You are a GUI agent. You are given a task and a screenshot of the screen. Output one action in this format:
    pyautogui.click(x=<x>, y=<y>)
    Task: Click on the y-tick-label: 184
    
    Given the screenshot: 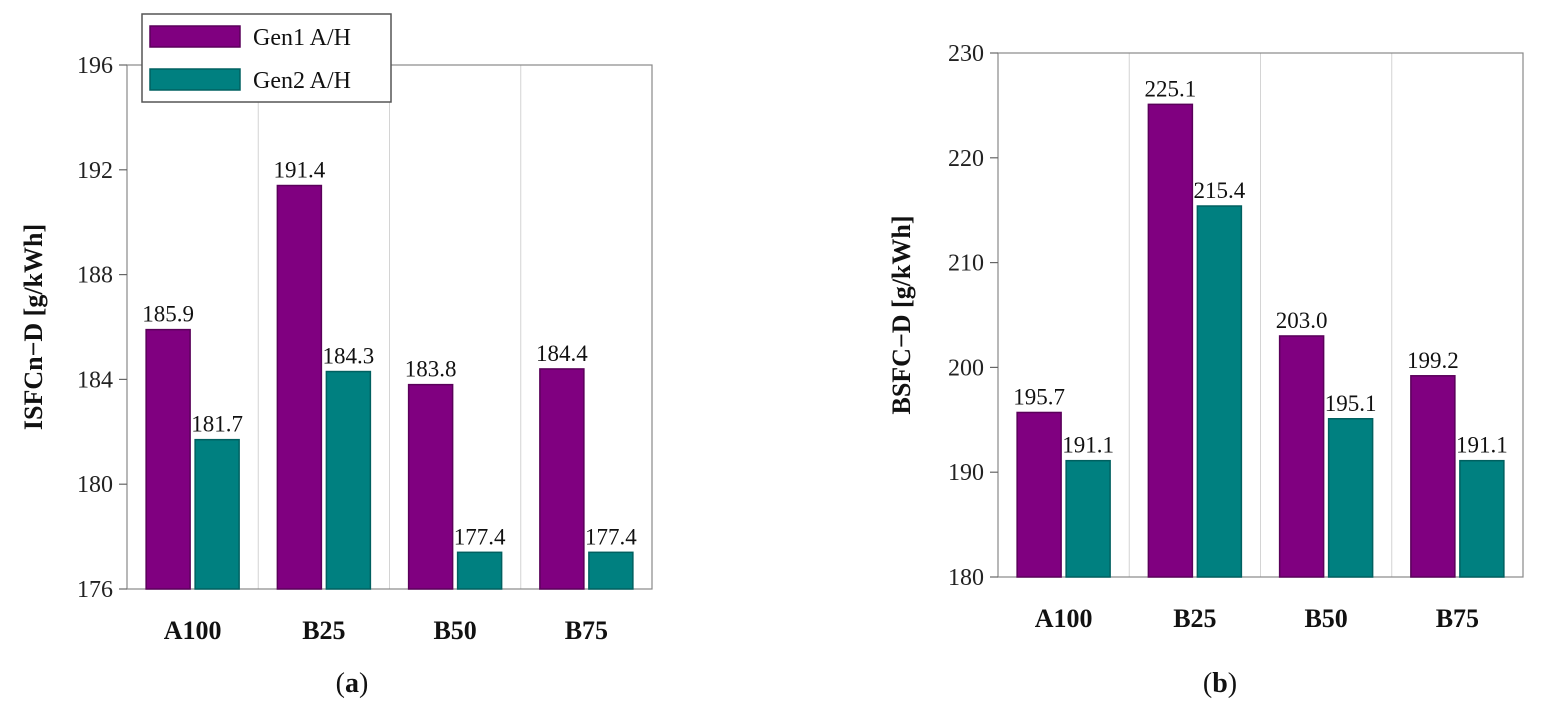 What is the action you would take?
    pyautogui.click(x=95, y=380)
    